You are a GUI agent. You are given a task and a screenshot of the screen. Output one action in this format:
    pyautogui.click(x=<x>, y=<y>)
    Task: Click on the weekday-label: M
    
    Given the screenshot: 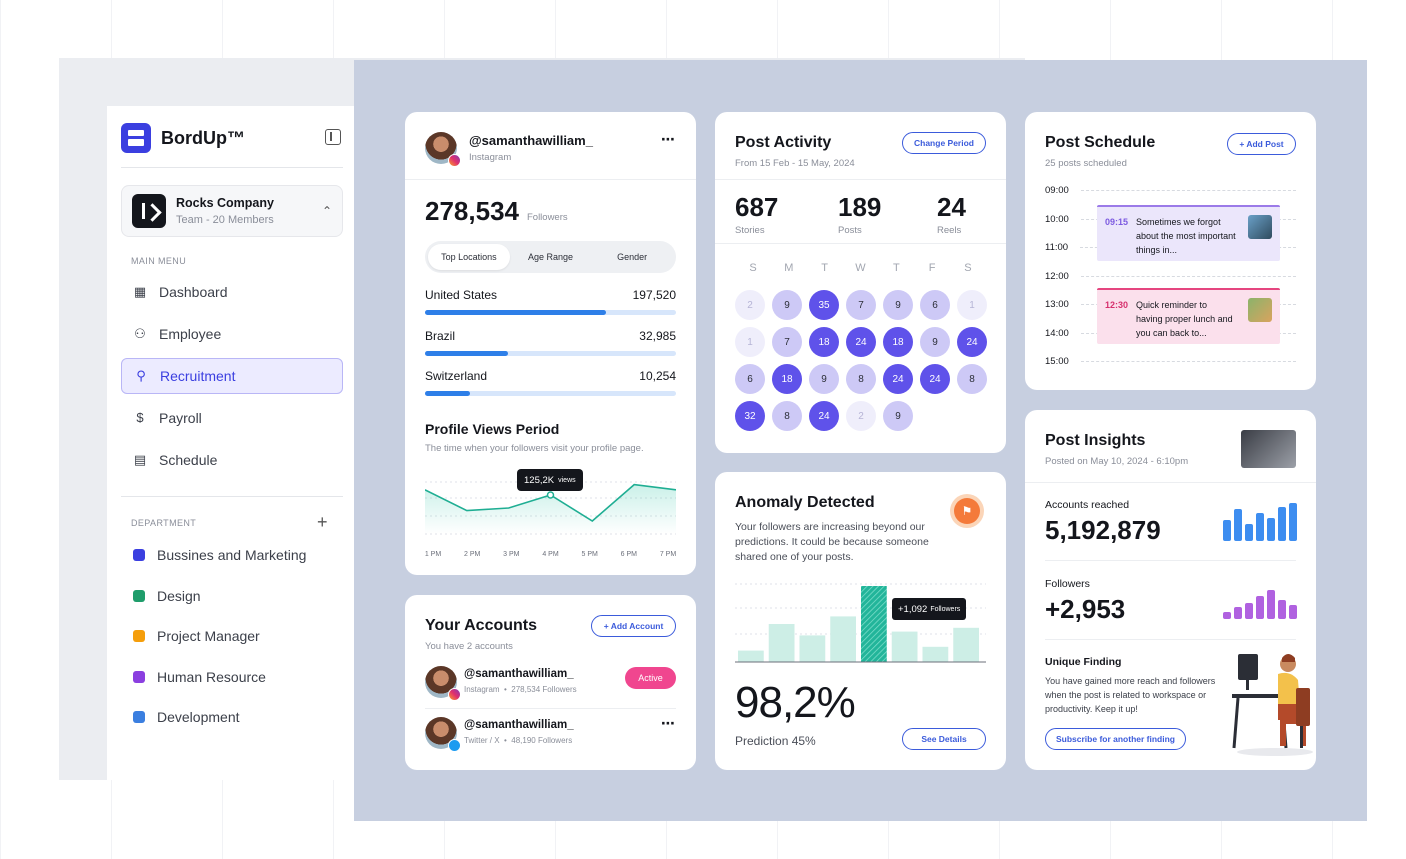 What is the action you would take?
    pyautogui.click(x=789, y=268)
    